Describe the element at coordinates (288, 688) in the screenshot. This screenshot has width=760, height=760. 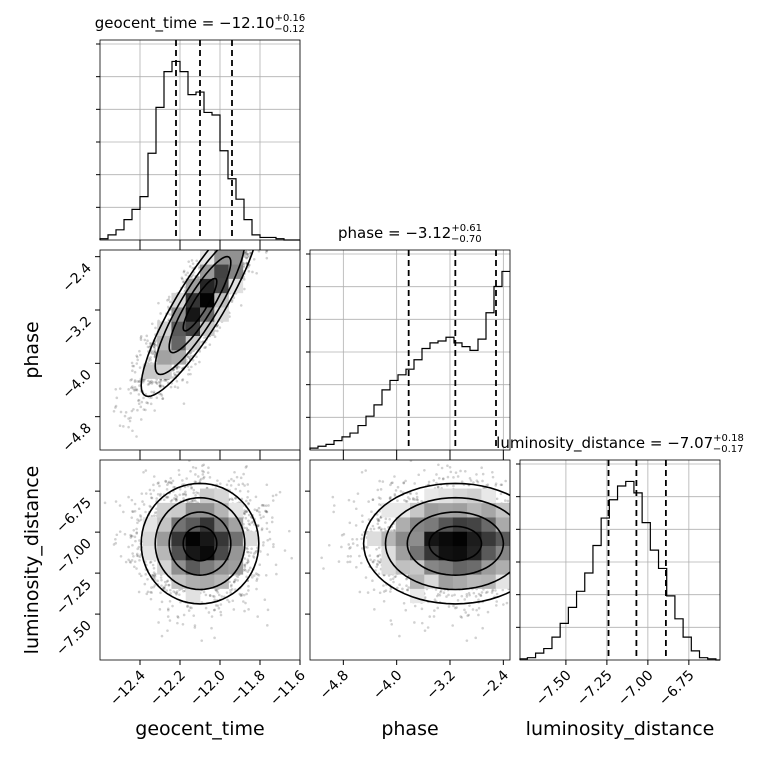
I see `x-tick-label: −11.6` at that location.